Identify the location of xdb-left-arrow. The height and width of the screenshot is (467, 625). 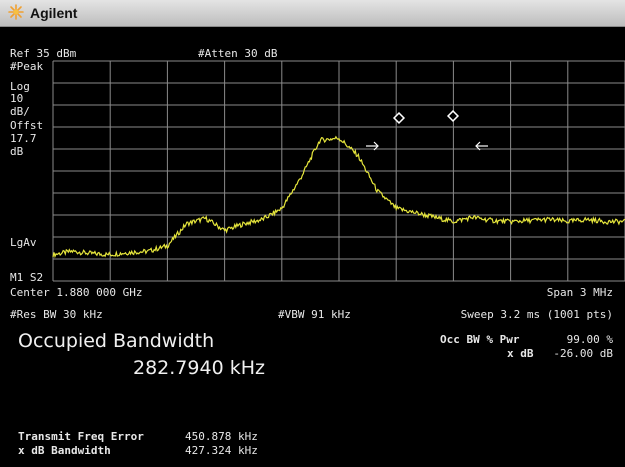
(372, 146).